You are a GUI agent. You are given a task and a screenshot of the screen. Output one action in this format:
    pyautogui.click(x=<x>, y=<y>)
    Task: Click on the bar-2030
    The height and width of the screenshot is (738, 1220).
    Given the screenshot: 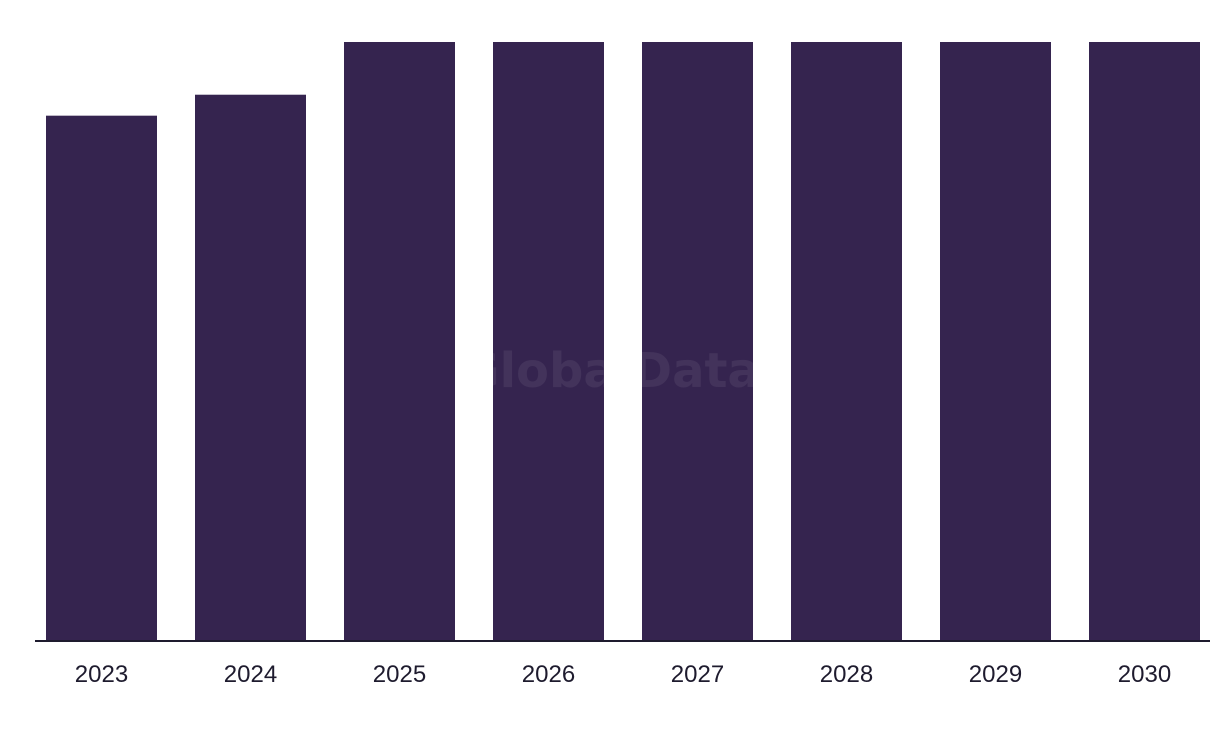 What is the action you would take?
    pyautogui.click(x=1144, y=341)
    